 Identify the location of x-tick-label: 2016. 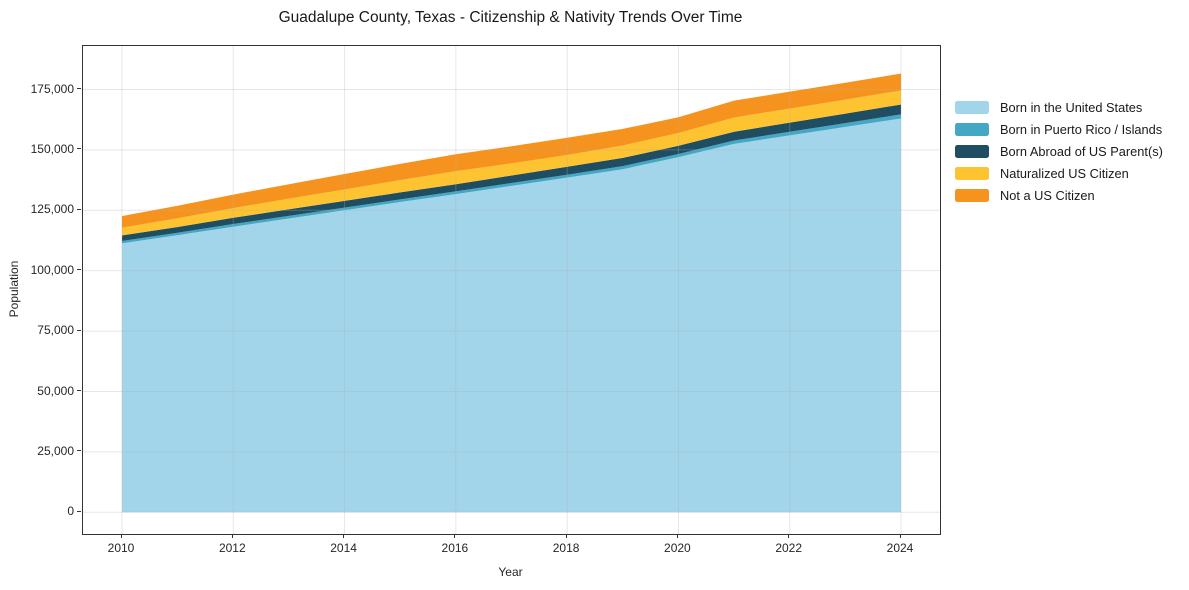
(455, 548).